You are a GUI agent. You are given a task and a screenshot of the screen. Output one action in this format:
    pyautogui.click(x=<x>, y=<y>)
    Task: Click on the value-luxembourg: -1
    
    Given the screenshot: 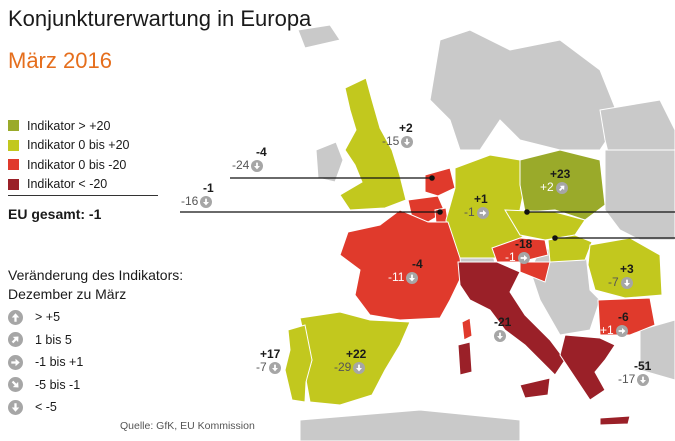 What is the action you would take?
    pyautogui.click(x=208, y=188)
    